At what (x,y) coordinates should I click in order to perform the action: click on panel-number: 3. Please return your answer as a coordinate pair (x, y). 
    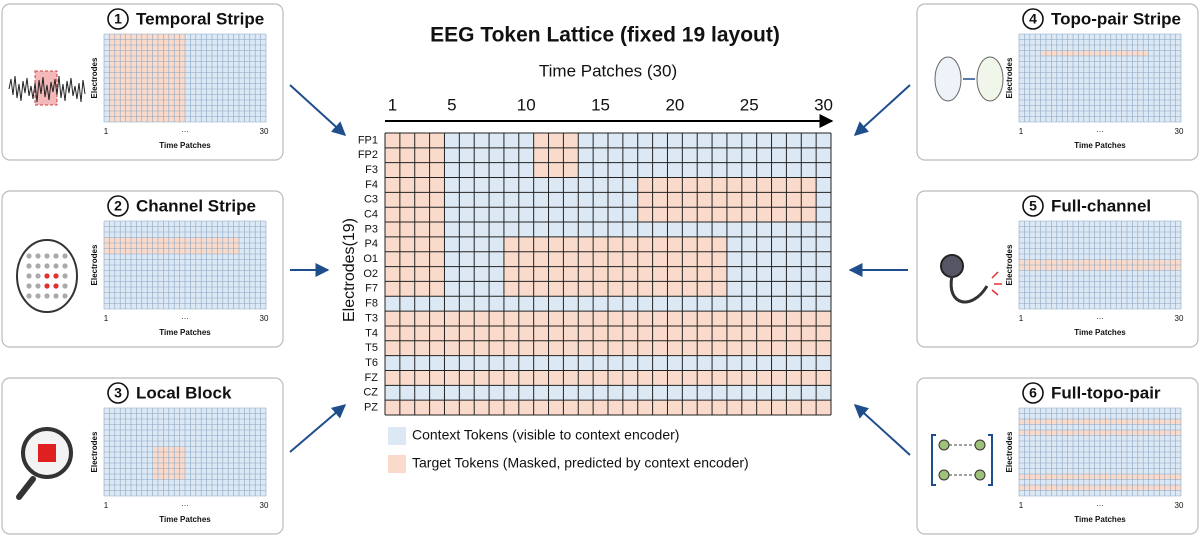
    Looking at the image, I should click on (118, 393).